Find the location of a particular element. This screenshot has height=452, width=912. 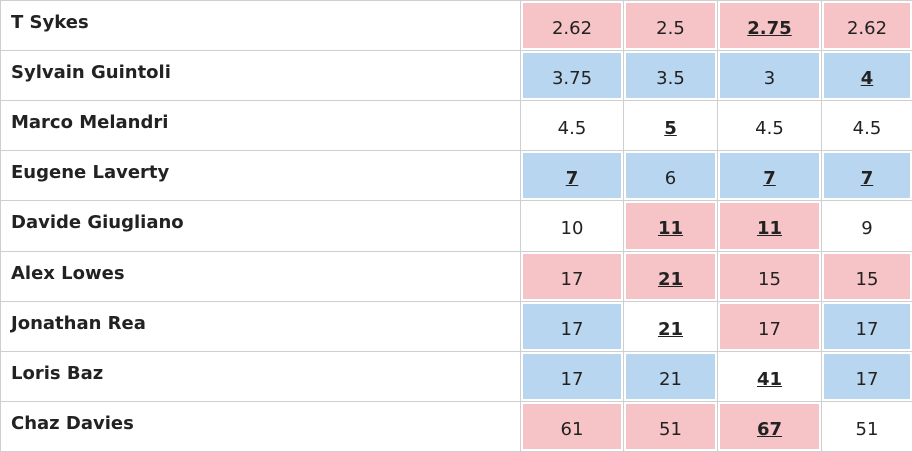

odds-cell: 61 is located at coordinates (572, 426).